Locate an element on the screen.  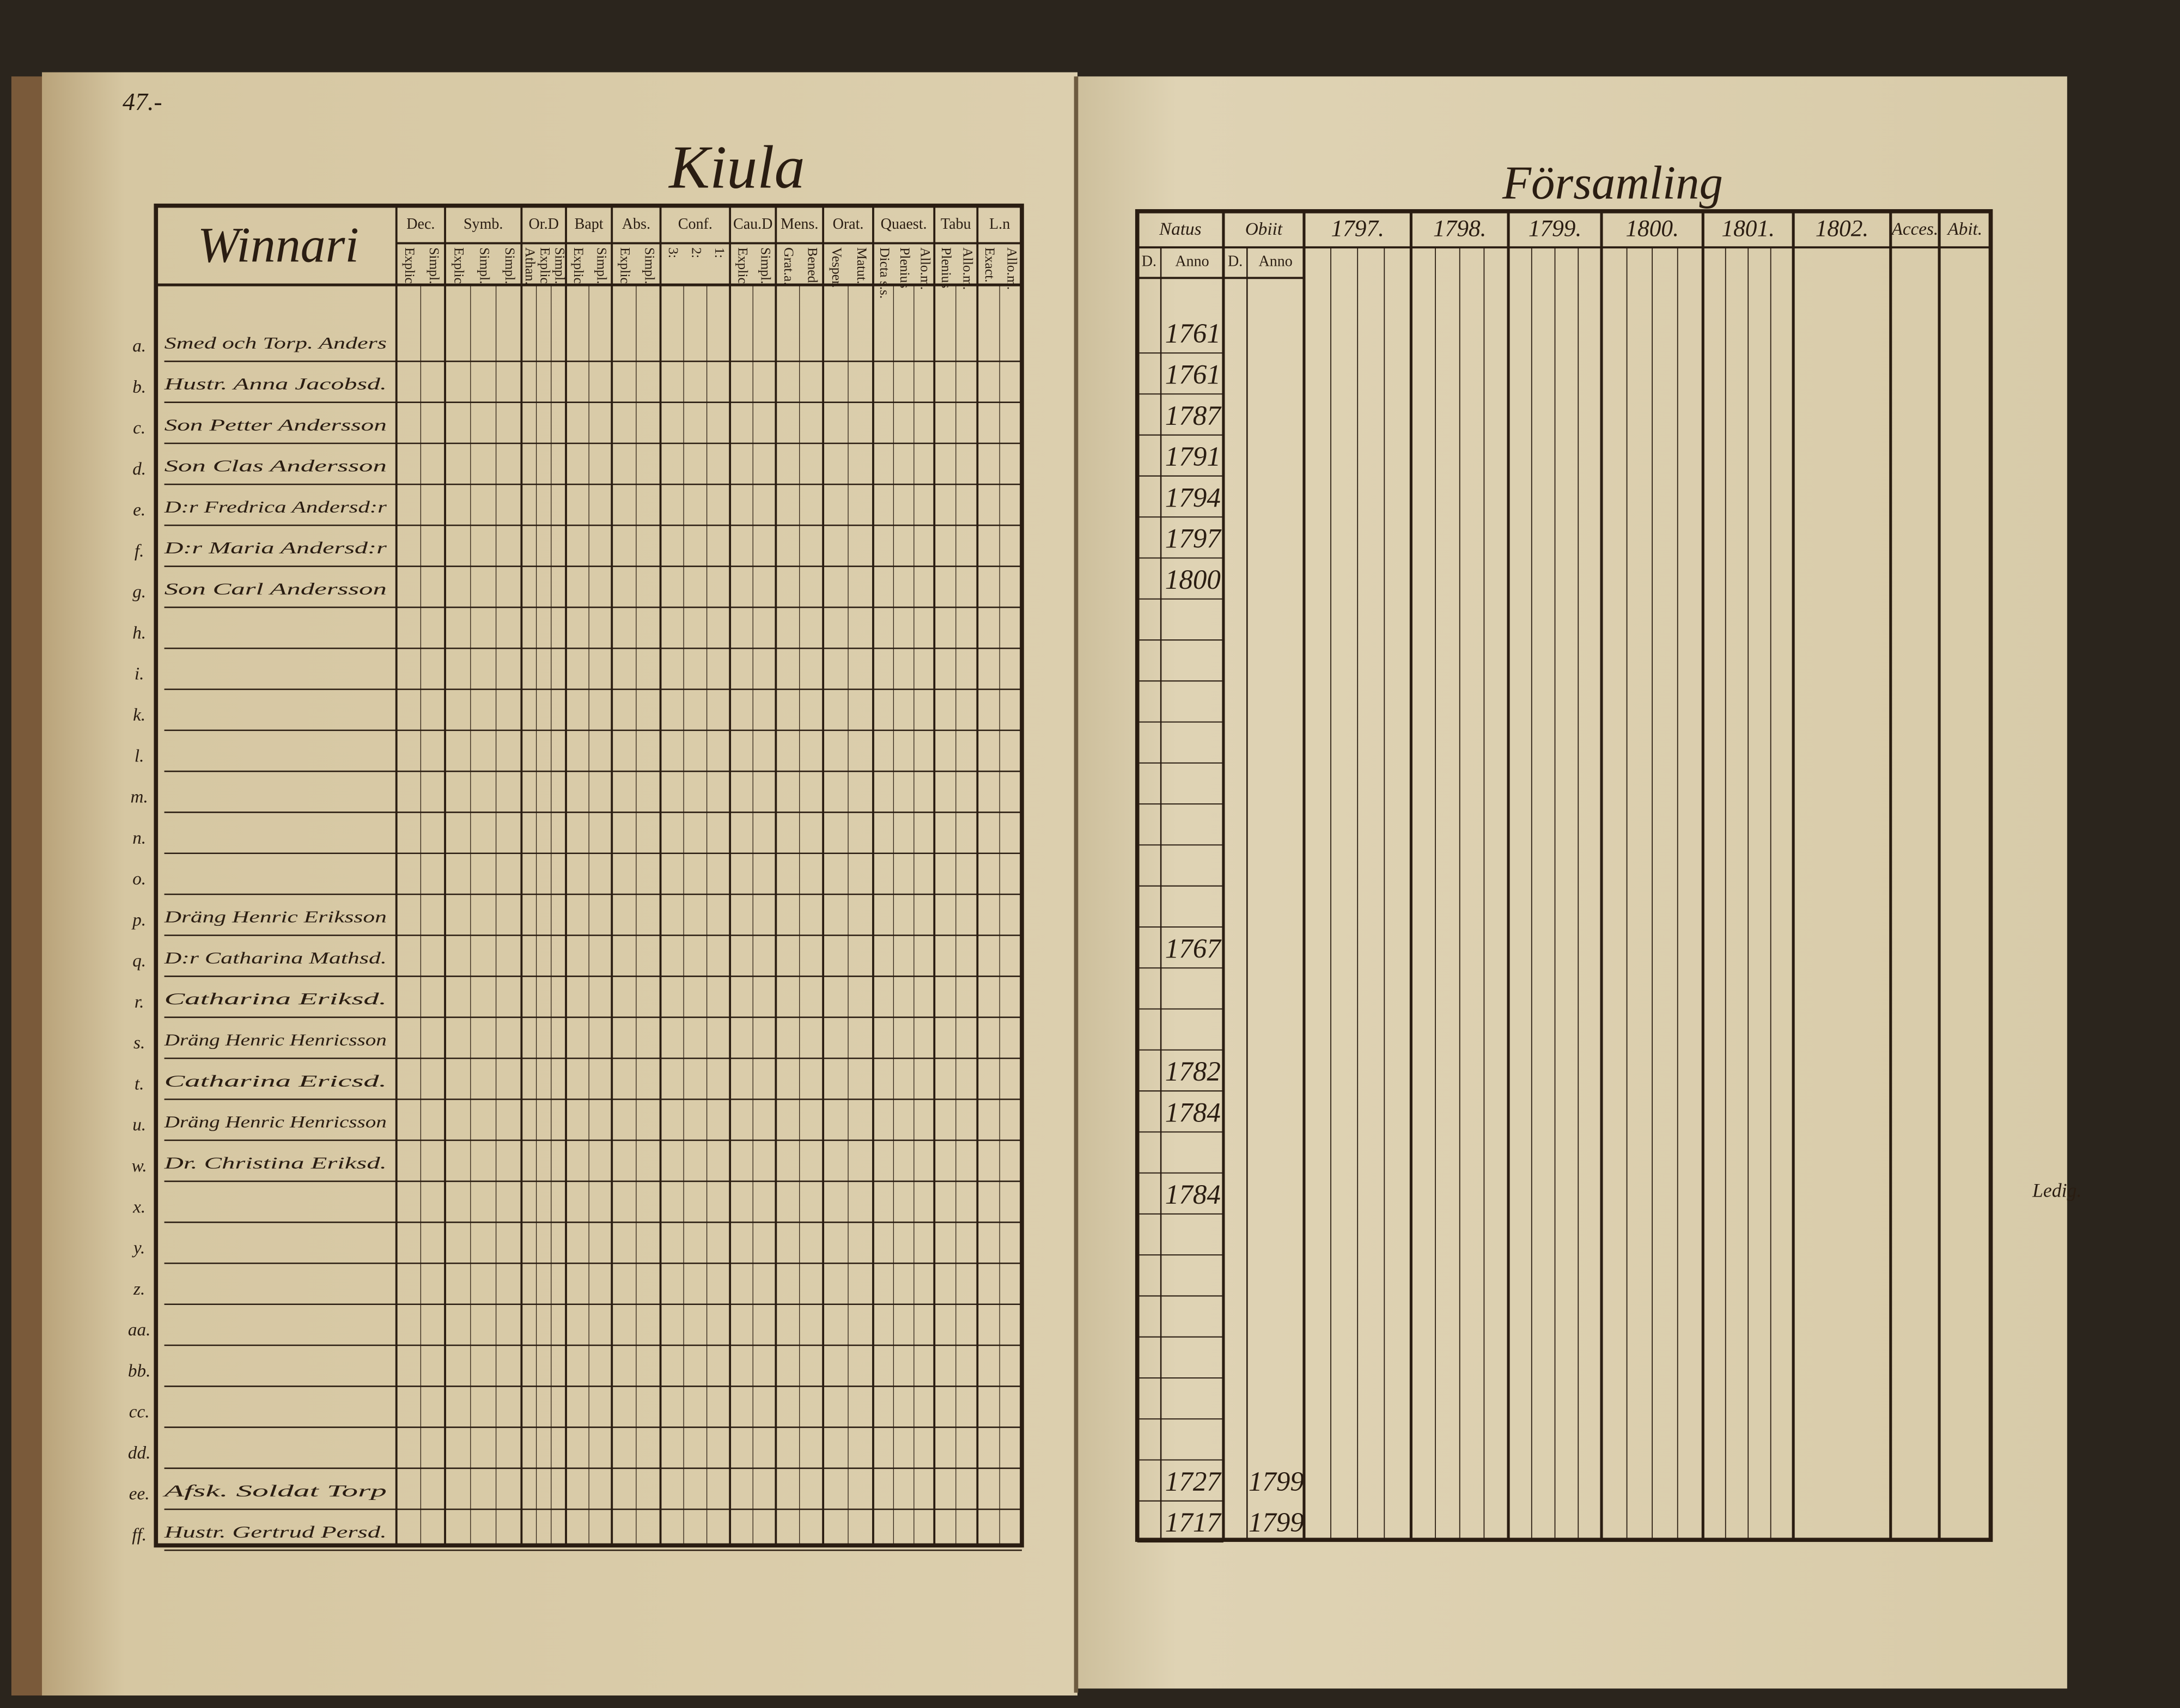
person-name: D:r Catharina Mathsd. is located at coordinates (275, 958).